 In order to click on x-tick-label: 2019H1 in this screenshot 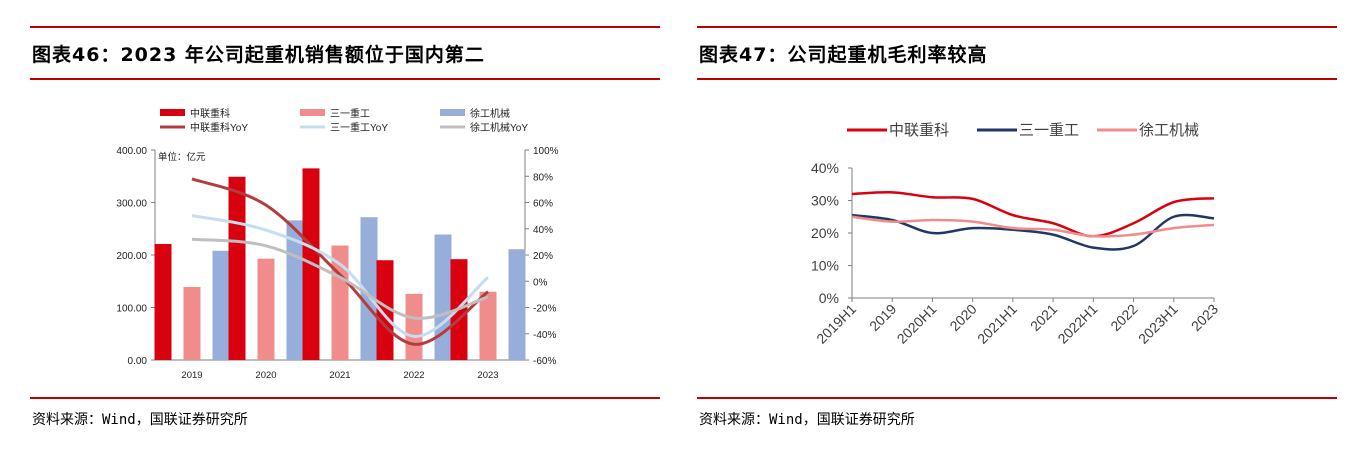, I will do `click(836, 324)`.